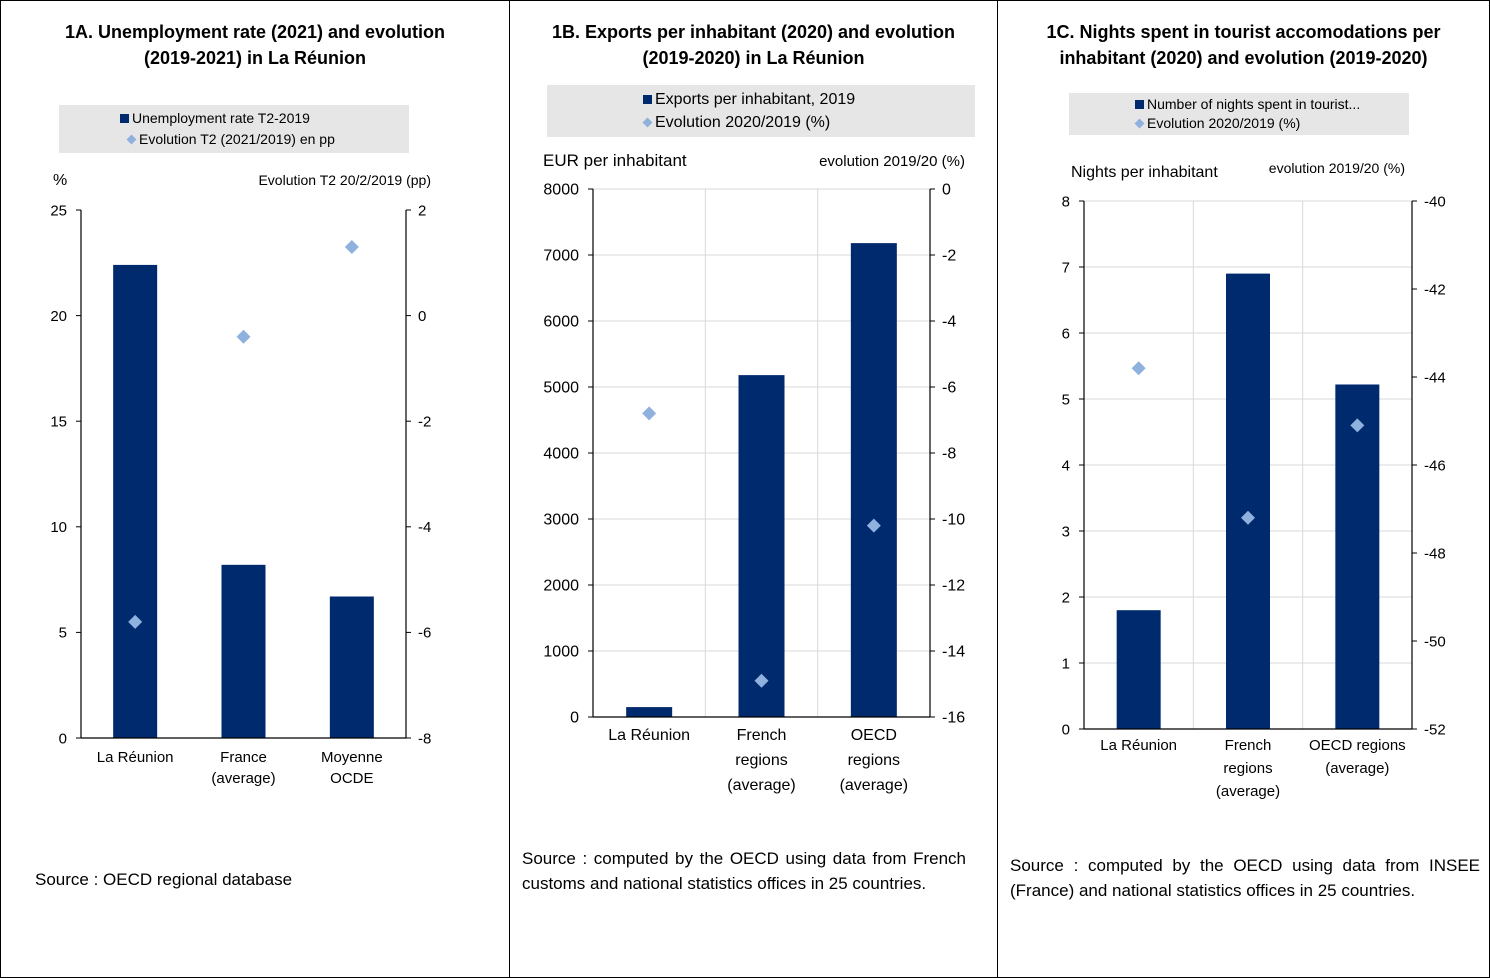 Image resolution: width=1490 pixels, height=978 pixels. What do you see at coordinates (561, 256) in the screenshot?
I see `y-tick-label-left: 7000` at bounding box center [561, 256].